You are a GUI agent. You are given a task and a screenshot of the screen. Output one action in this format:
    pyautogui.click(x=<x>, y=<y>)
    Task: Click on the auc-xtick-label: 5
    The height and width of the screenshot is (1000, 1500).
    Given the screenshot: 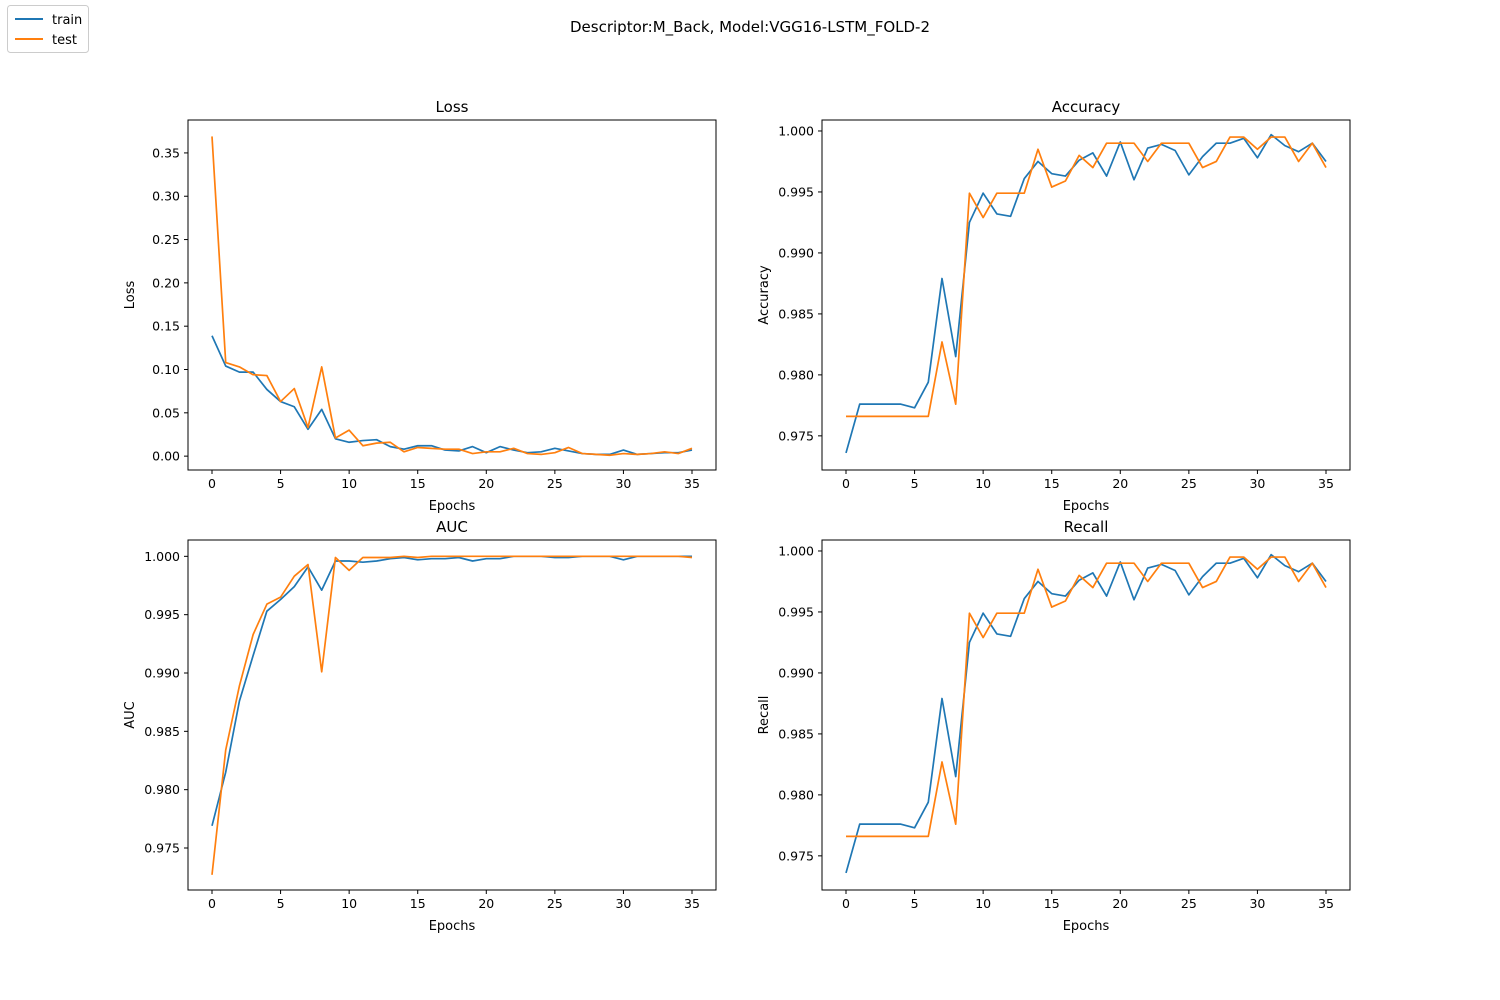 What is the action you would take?
    pyautogui.click(x=281, y=903)
    